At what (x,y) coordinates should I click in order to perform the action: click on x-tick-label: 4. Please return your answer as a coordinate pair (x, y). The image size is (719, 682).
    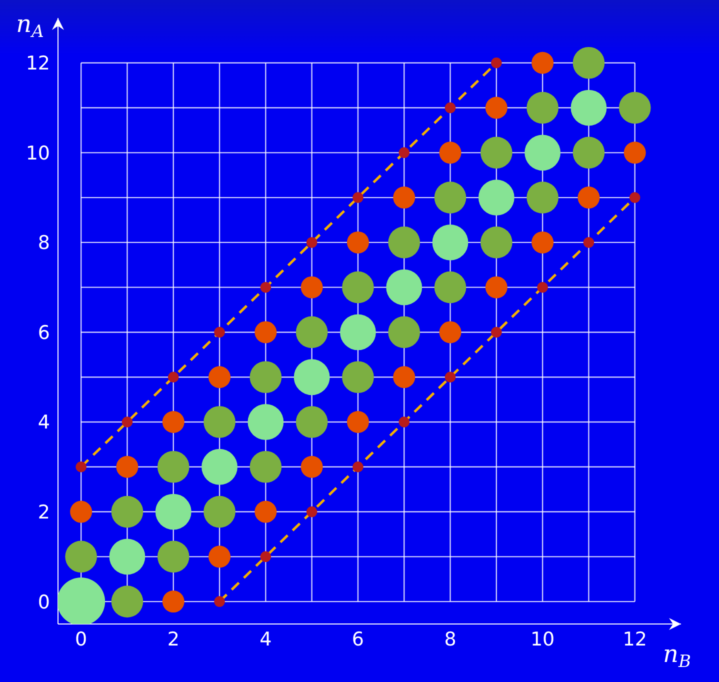
    Looking at the image, I should click on (266, 639).